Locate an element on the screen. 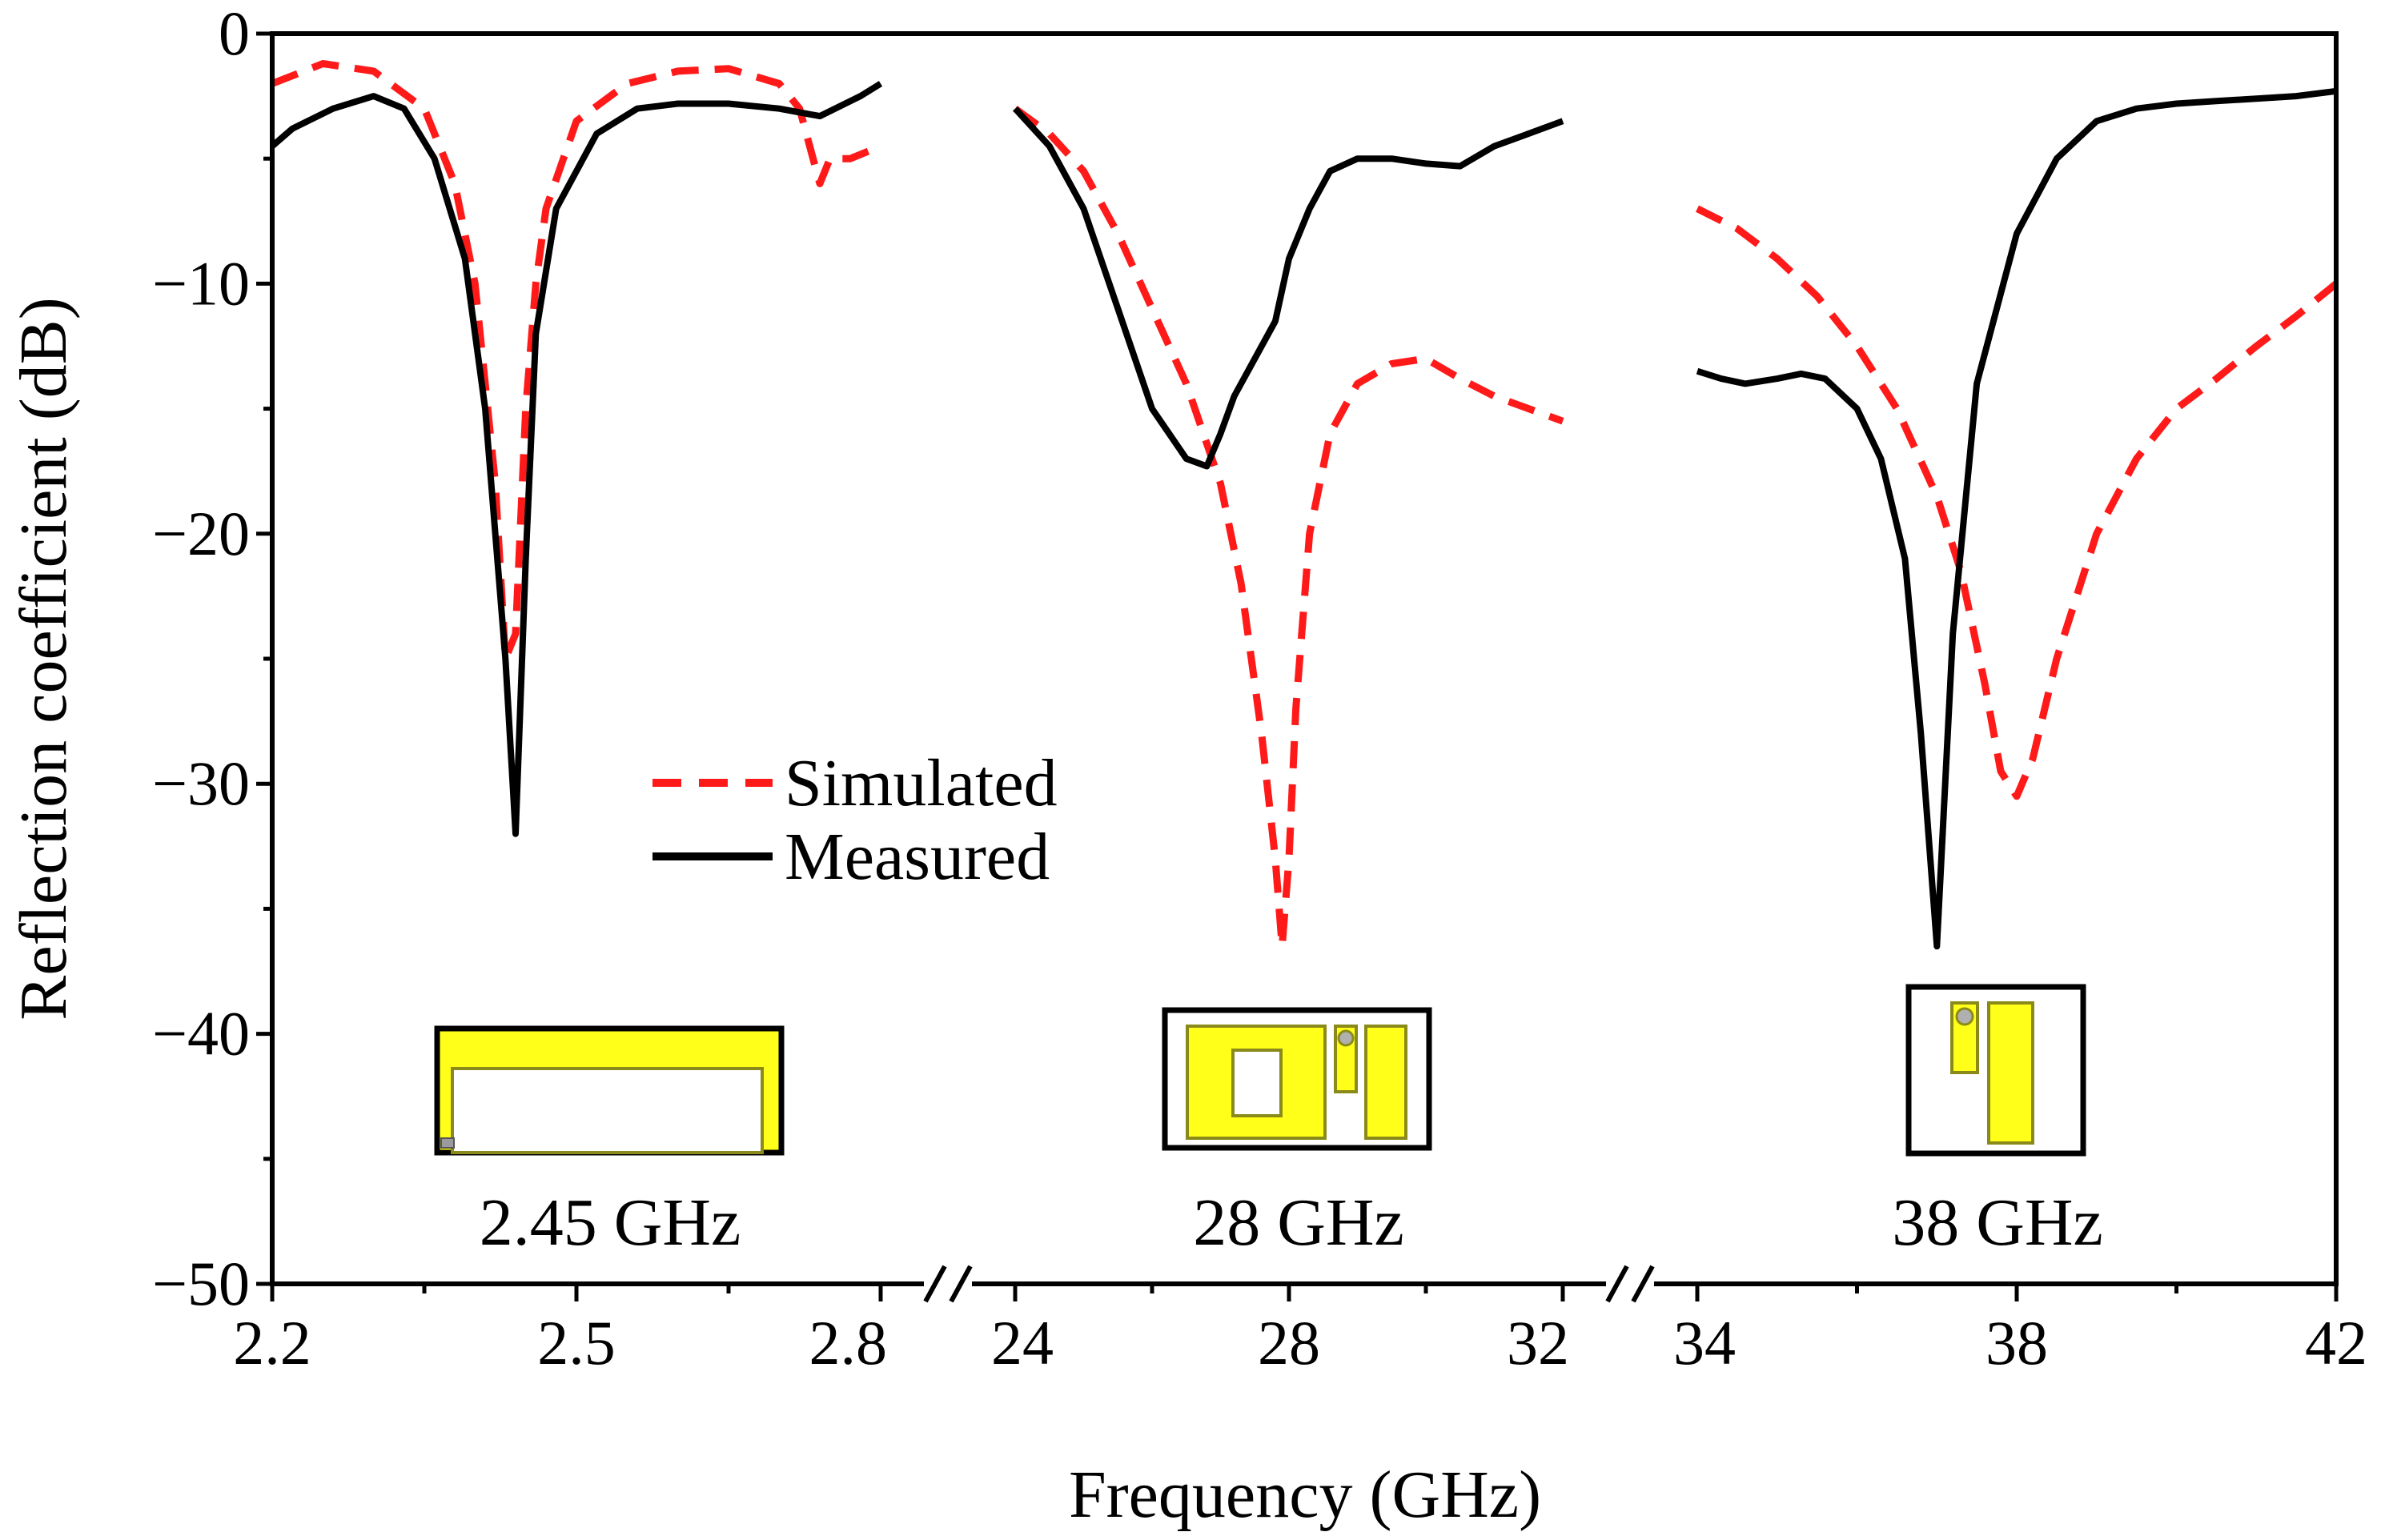 The image size is (2385, 1540). x-tick-label: 24 is located at coordinates (1022, 1343).